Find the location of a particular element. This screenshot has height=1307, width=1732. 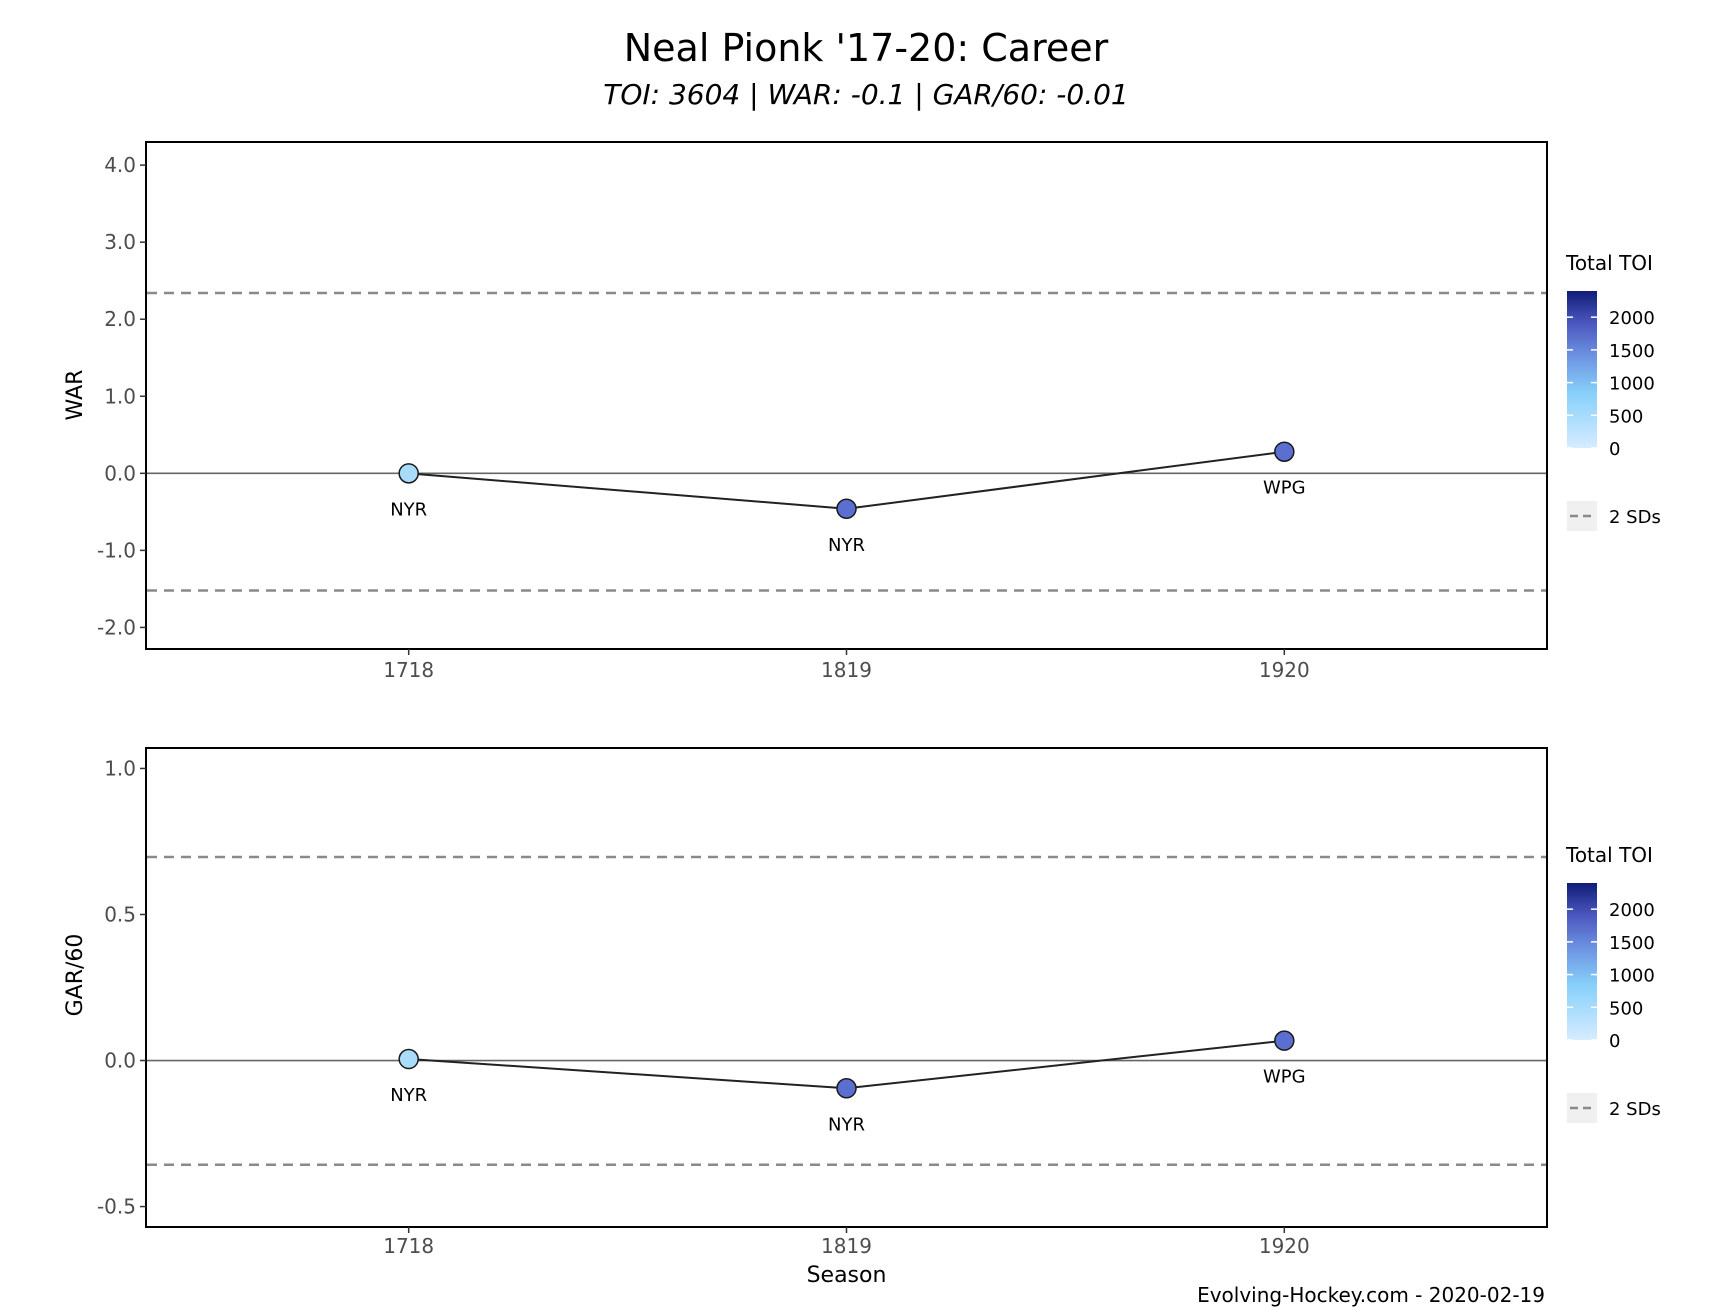

panel-1-y-tick-label: -1.0 is located at coordinates (116, 550).